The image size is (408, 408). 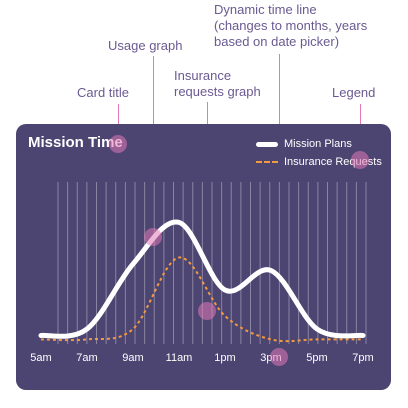 What do you see at coordinates (318, 144) in the screenshot?
I see `legend-mission-plans-label: Mission Plans` at bounding box center [318, 144].